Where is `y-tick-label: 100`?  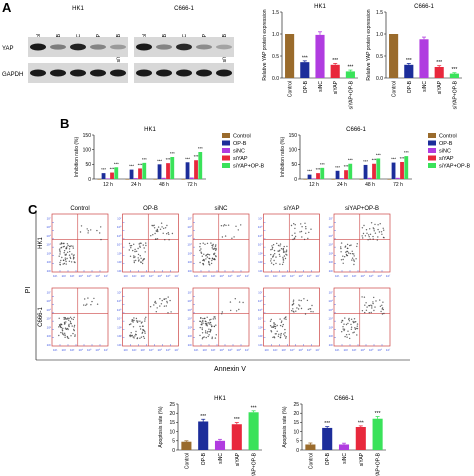 y-tick-label: 100 is located at coordinates (87, 150).